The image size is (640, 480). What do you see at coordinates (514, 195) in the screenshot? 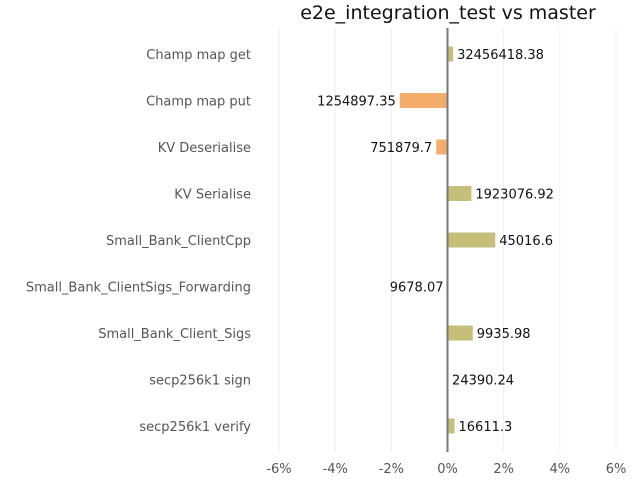
I see `data-label: 1923076.92` at bounding box center [514, 195].